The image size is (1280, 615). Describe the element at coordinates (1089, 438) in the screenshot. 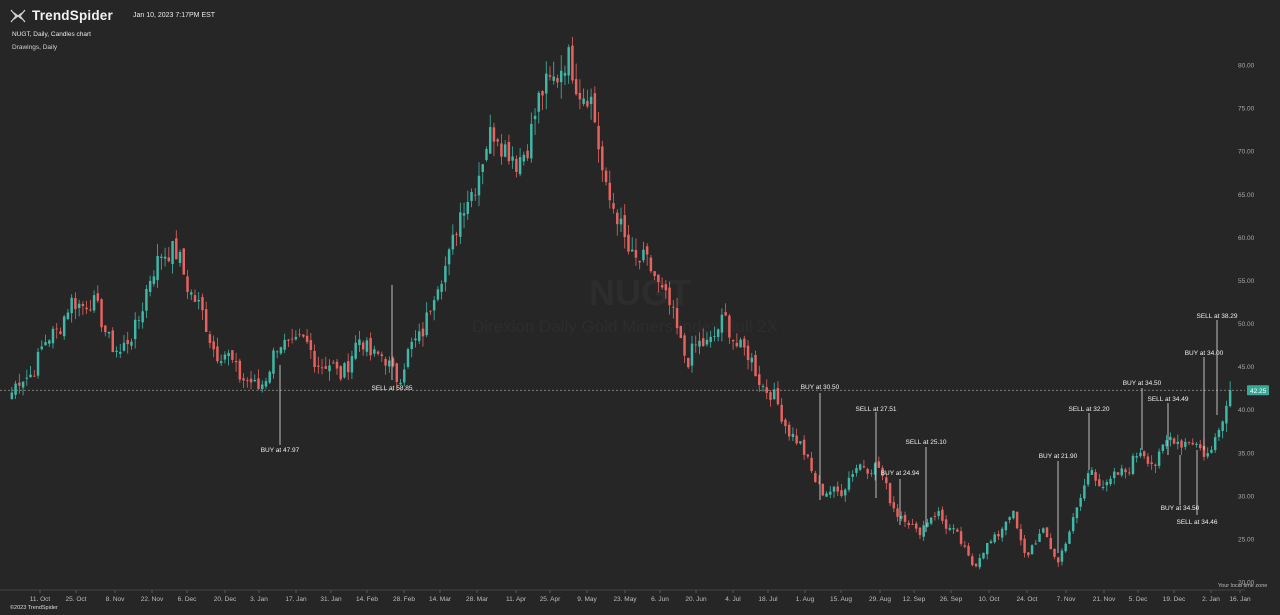

I see `trade-signal: SELL at 32.20` at that location.